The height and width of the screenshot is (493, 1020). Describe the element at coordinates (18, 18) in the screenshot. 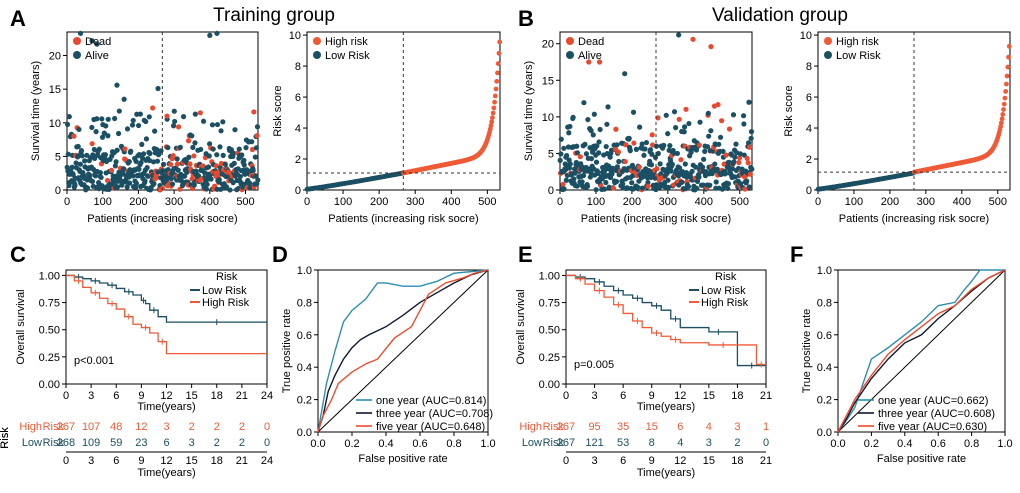

I see `panel-label-a: A` at that location.